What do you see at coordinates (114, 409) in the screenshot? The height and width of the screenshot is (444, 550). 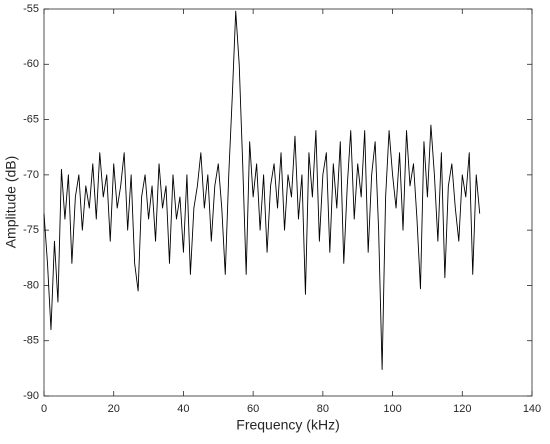 I see `x-tick-label: 20` at bounding box center [114, 409].